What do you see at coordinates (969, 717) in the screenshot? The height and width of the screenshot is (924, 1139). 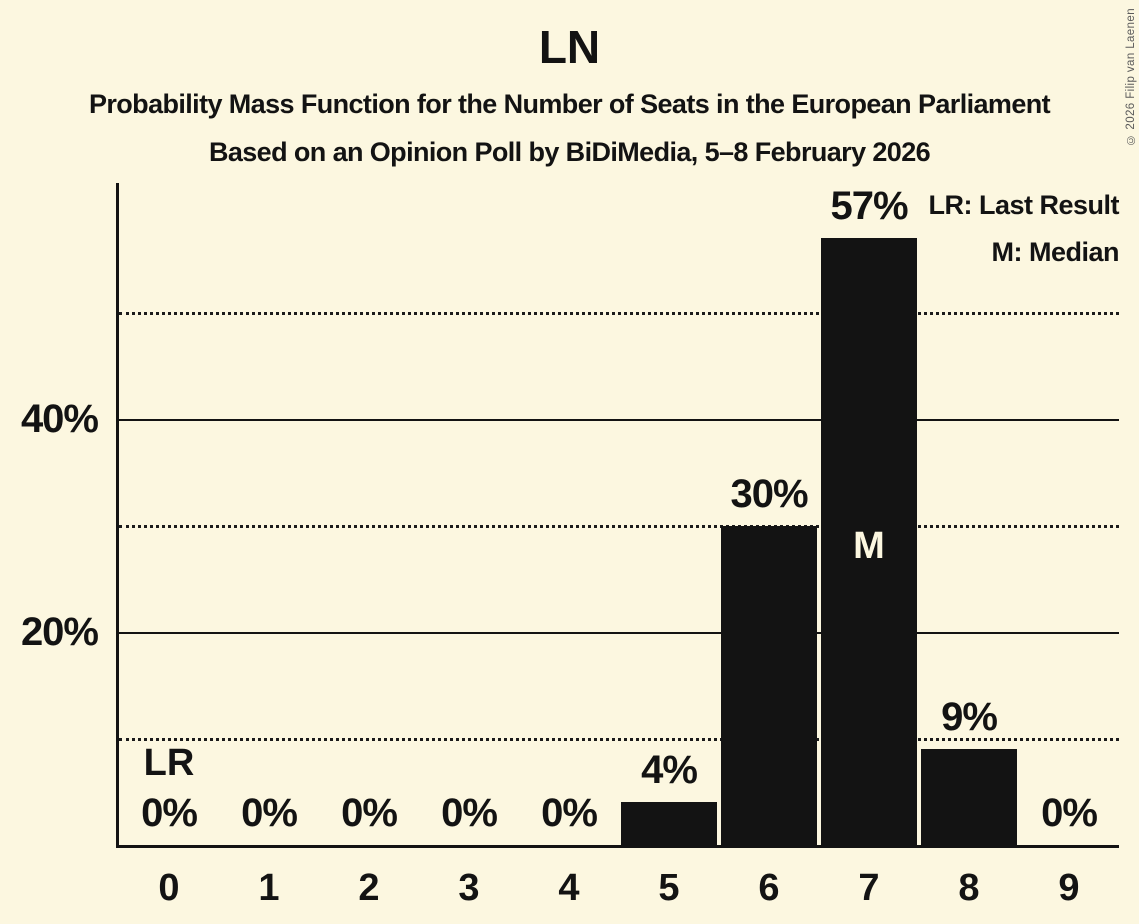 I see `bar-value-label-8: 9%` at bounding box center [969, 717].